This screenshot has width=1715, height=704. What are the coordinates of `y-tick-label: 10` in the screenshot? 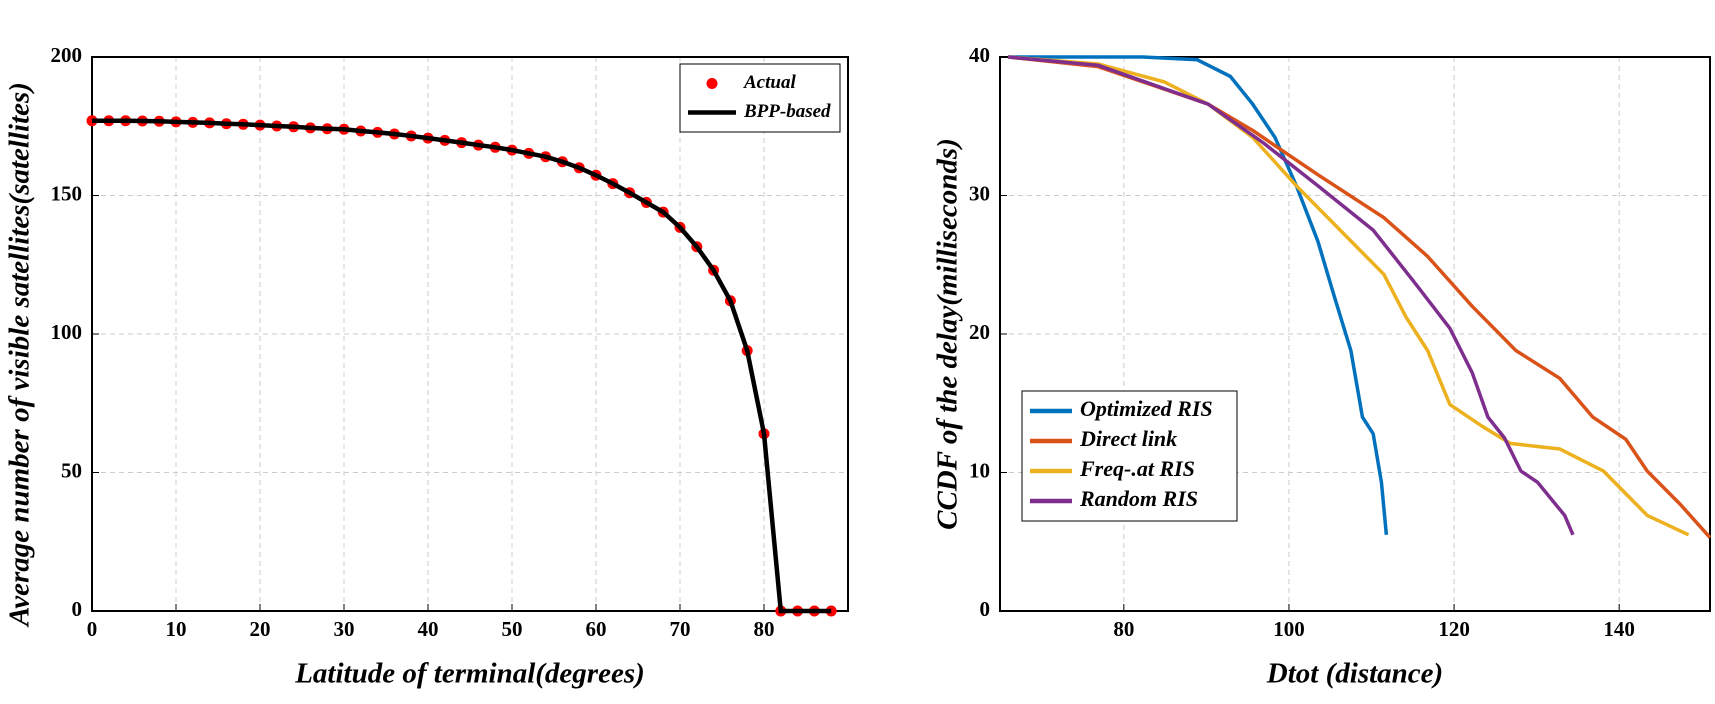 It's located at (979, 470).